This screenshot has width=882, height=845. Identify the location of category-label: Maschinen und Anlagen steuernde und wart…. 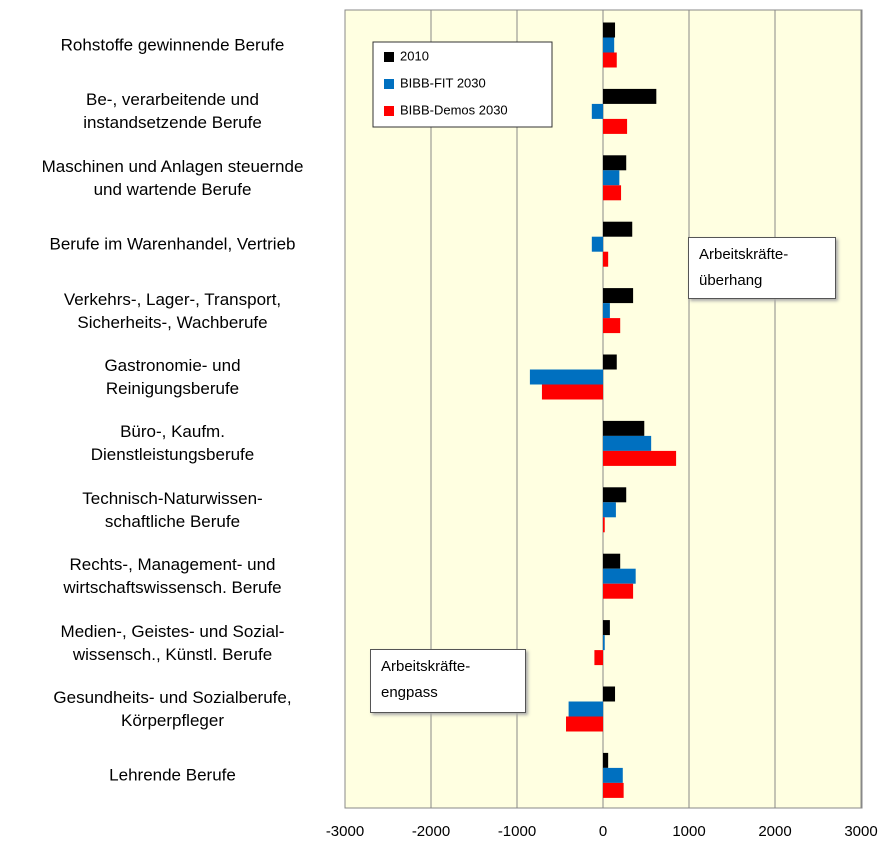
(172, 177).